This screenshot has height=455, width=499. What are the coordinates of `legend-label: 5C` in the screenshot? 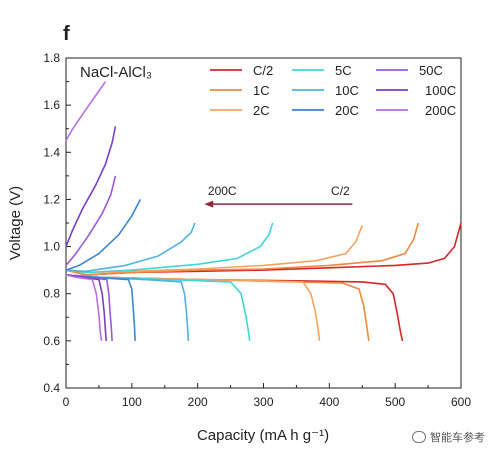 It's located at (343, 70).